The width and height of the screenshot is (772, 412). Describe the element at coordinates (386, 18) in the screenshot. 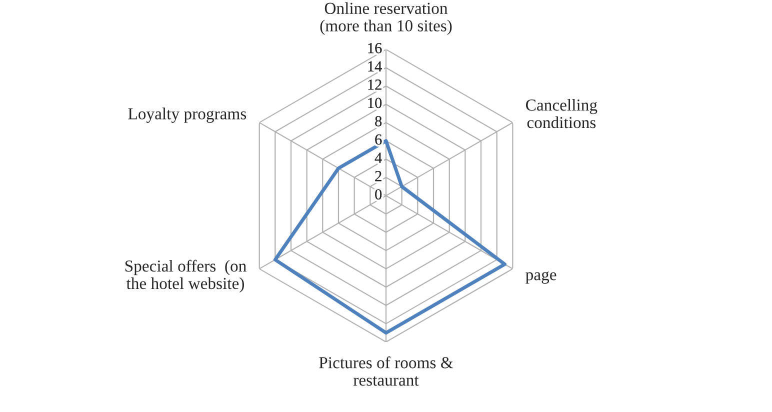

I see `spoke-label: Online reservation (more than 10 sites)` at that location.